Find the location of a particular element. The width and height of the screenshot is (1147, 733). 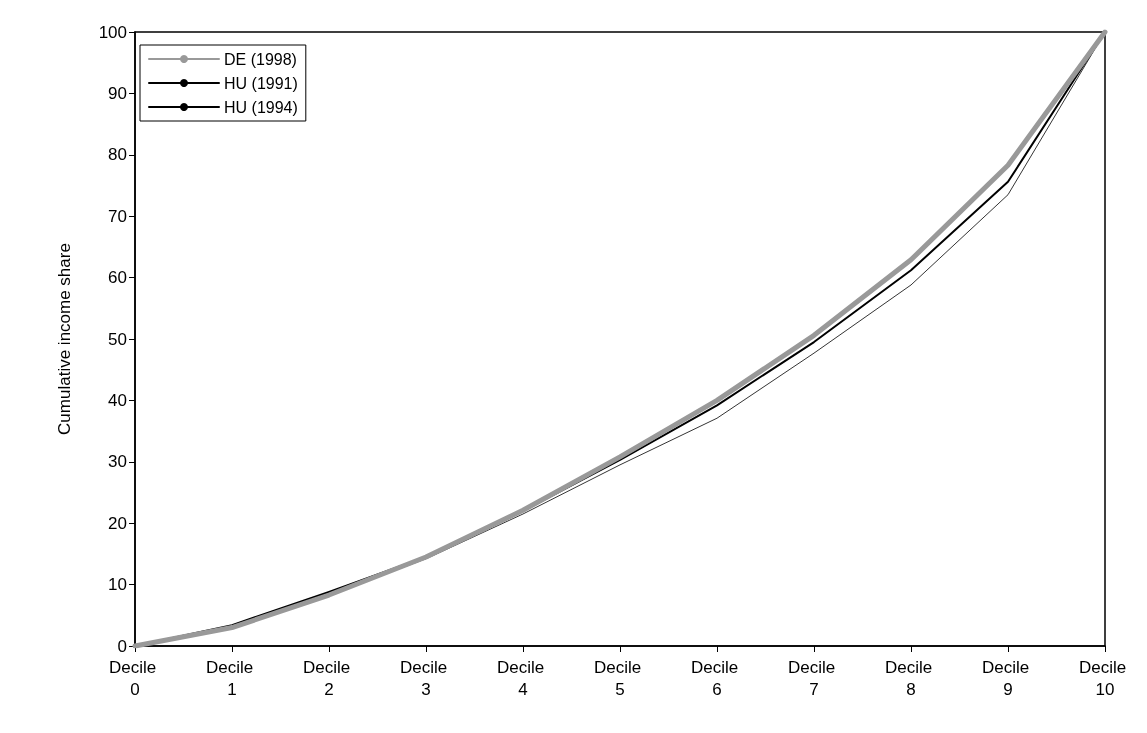

y-tick-label: 10 is located at coordinates (117, 585).